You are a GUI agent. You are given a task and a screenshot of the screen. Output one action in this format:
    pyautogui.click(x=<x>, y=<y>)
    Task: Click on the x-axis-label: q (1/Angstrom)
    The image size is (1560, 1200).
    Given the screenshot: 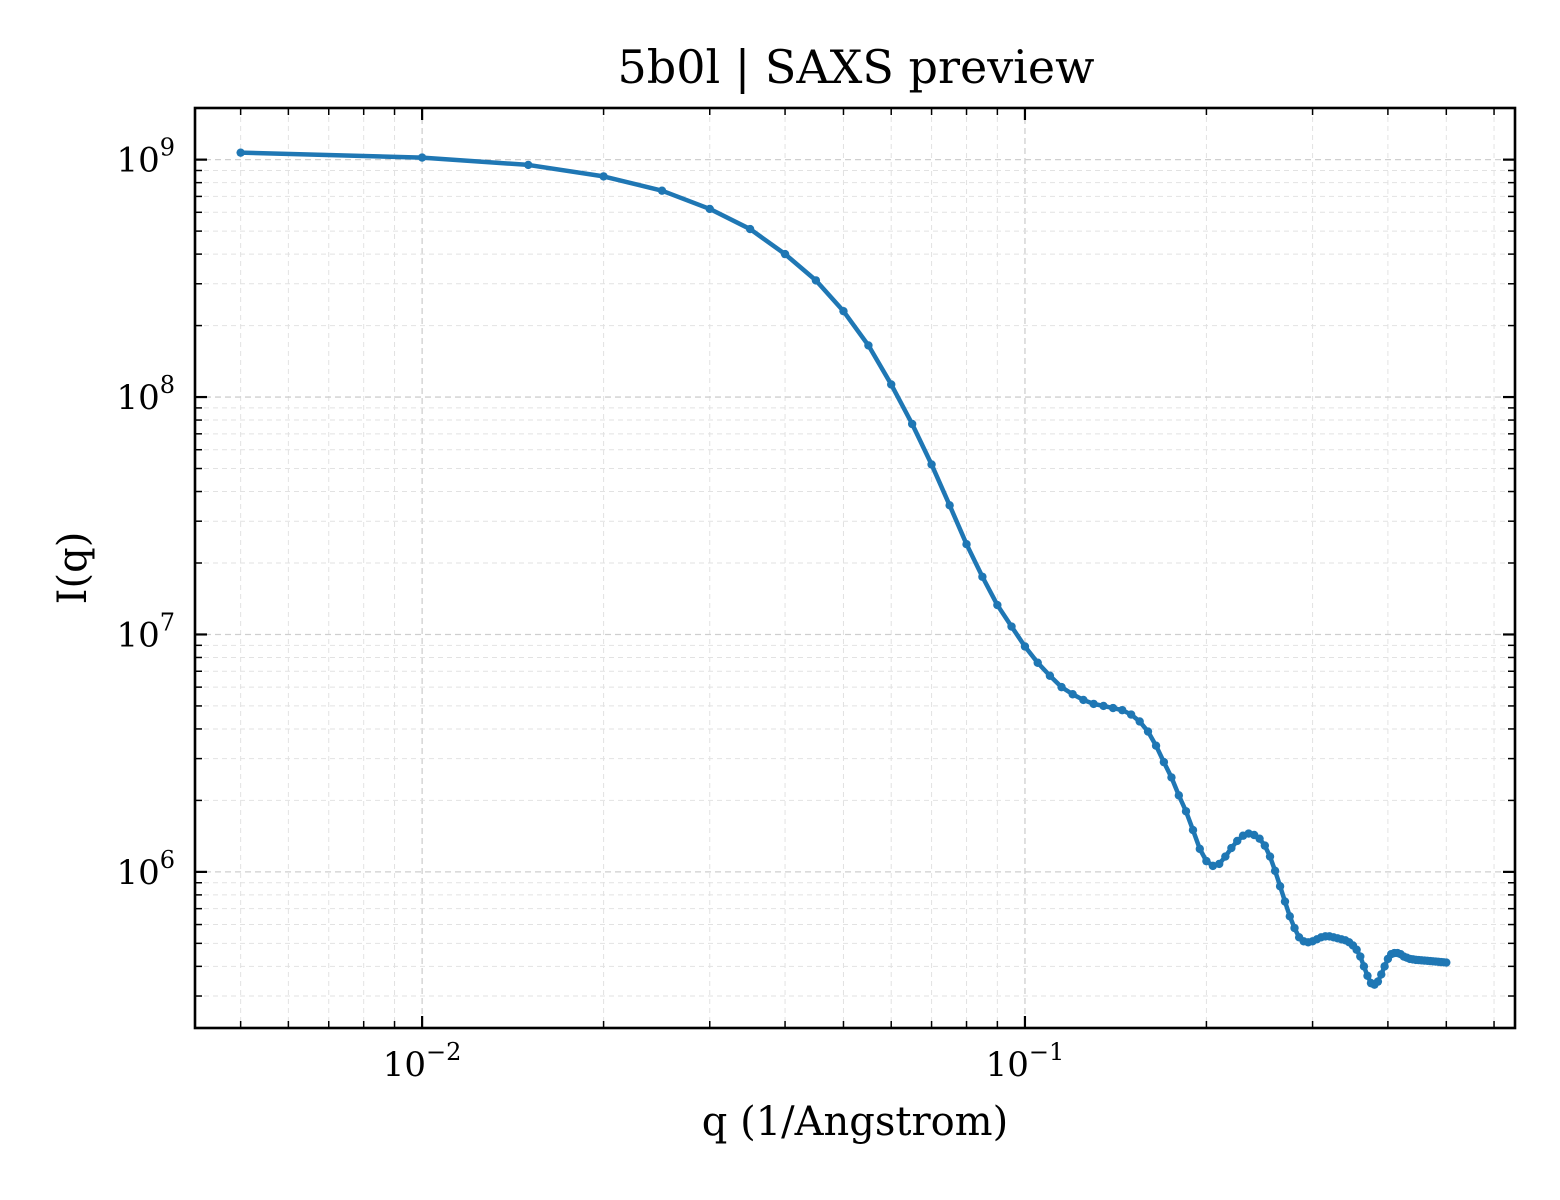 What is the action you would take?
    pyautogui.click(x=855, y=1122)
    